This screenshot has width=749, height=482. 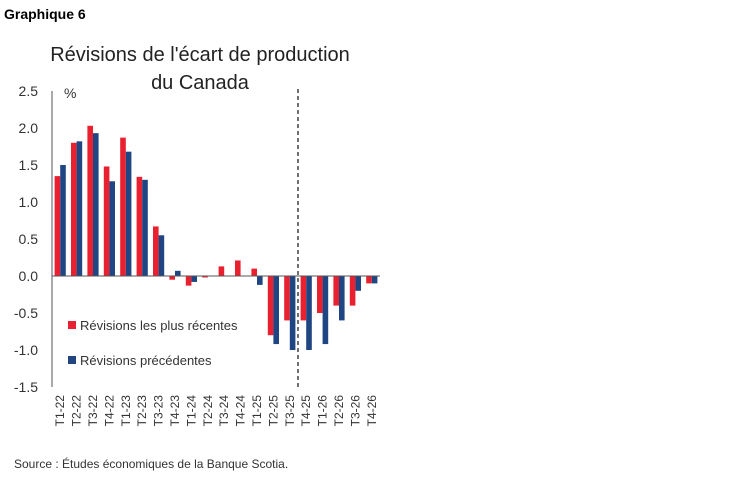 I want to click on y-tick-label: -1.5, so click(x=26, y=387).